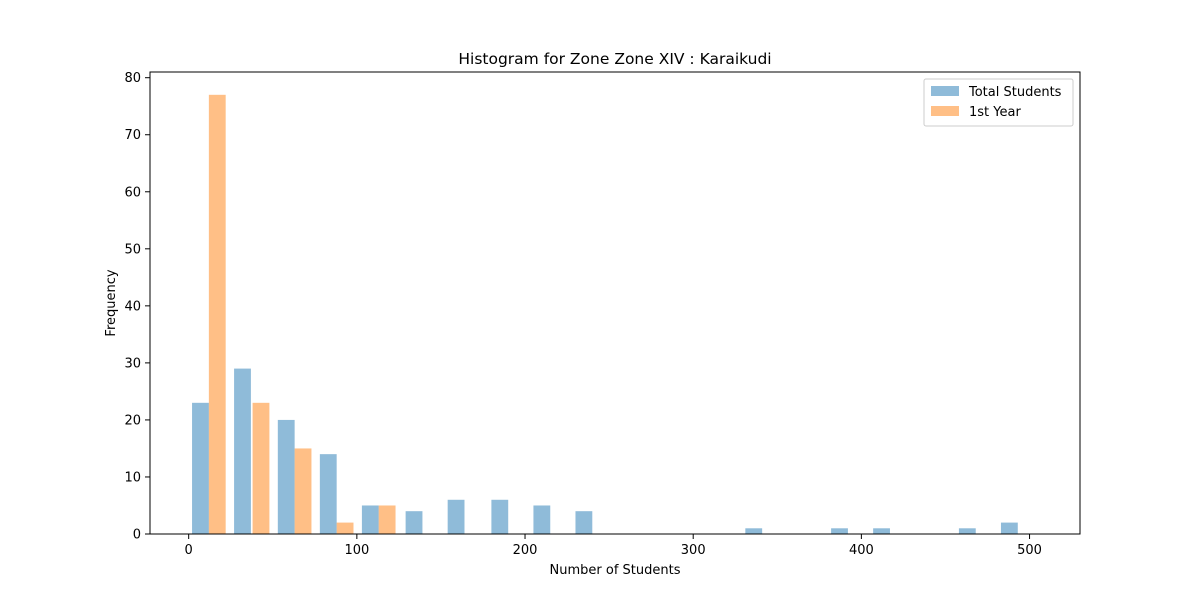  Describe the element at coordinates (615, 570) in the screenshot. I see `x-axis-title: Number of Students` at that location.